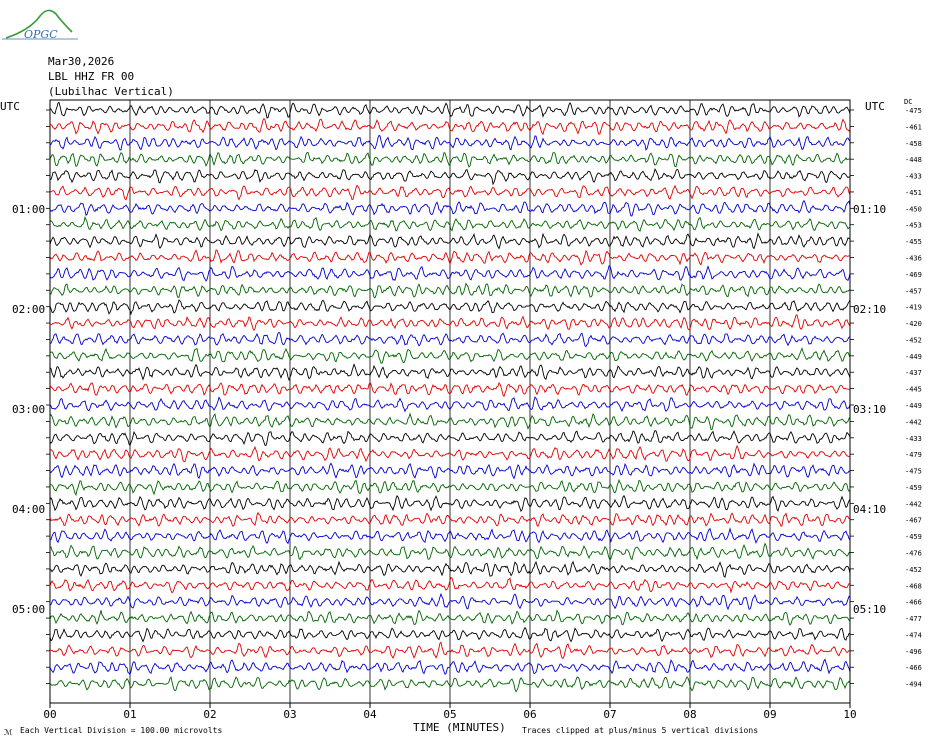  Describe the element at coordinates (449, 714) in the screenshot. I see `x-tick-label: 05` at that location.